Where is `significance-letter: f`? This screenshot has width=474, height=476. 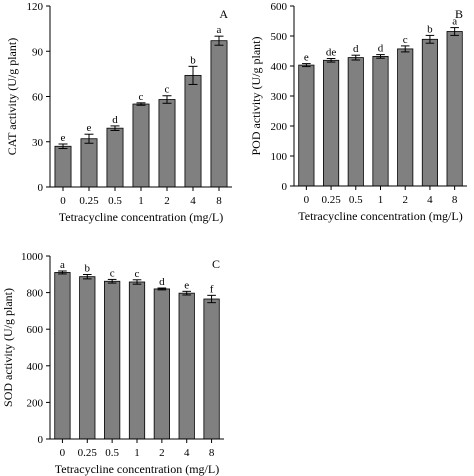
significance-letter: f is located at coordinates (212, 289).